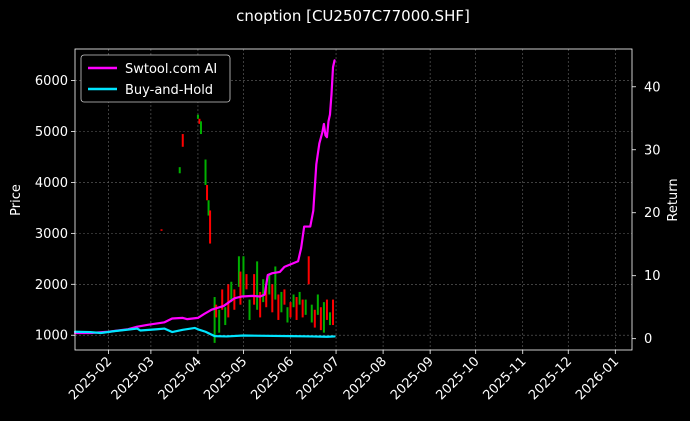 This screenshot has width=690, height=421. I want to click on y-tick-label-5: 6000, so click(51, 81).